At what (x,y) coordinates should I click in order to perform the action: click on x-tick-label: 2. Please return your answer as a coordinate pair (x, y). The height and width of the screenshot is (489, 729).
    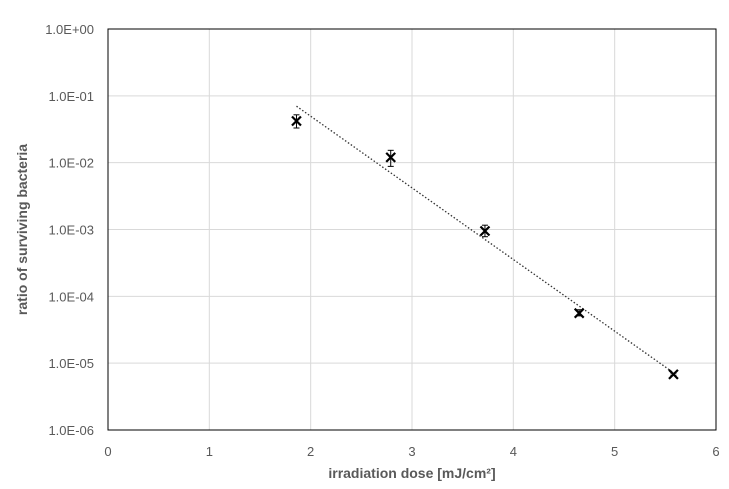
    Looking at the image, I should click on (310, 451).